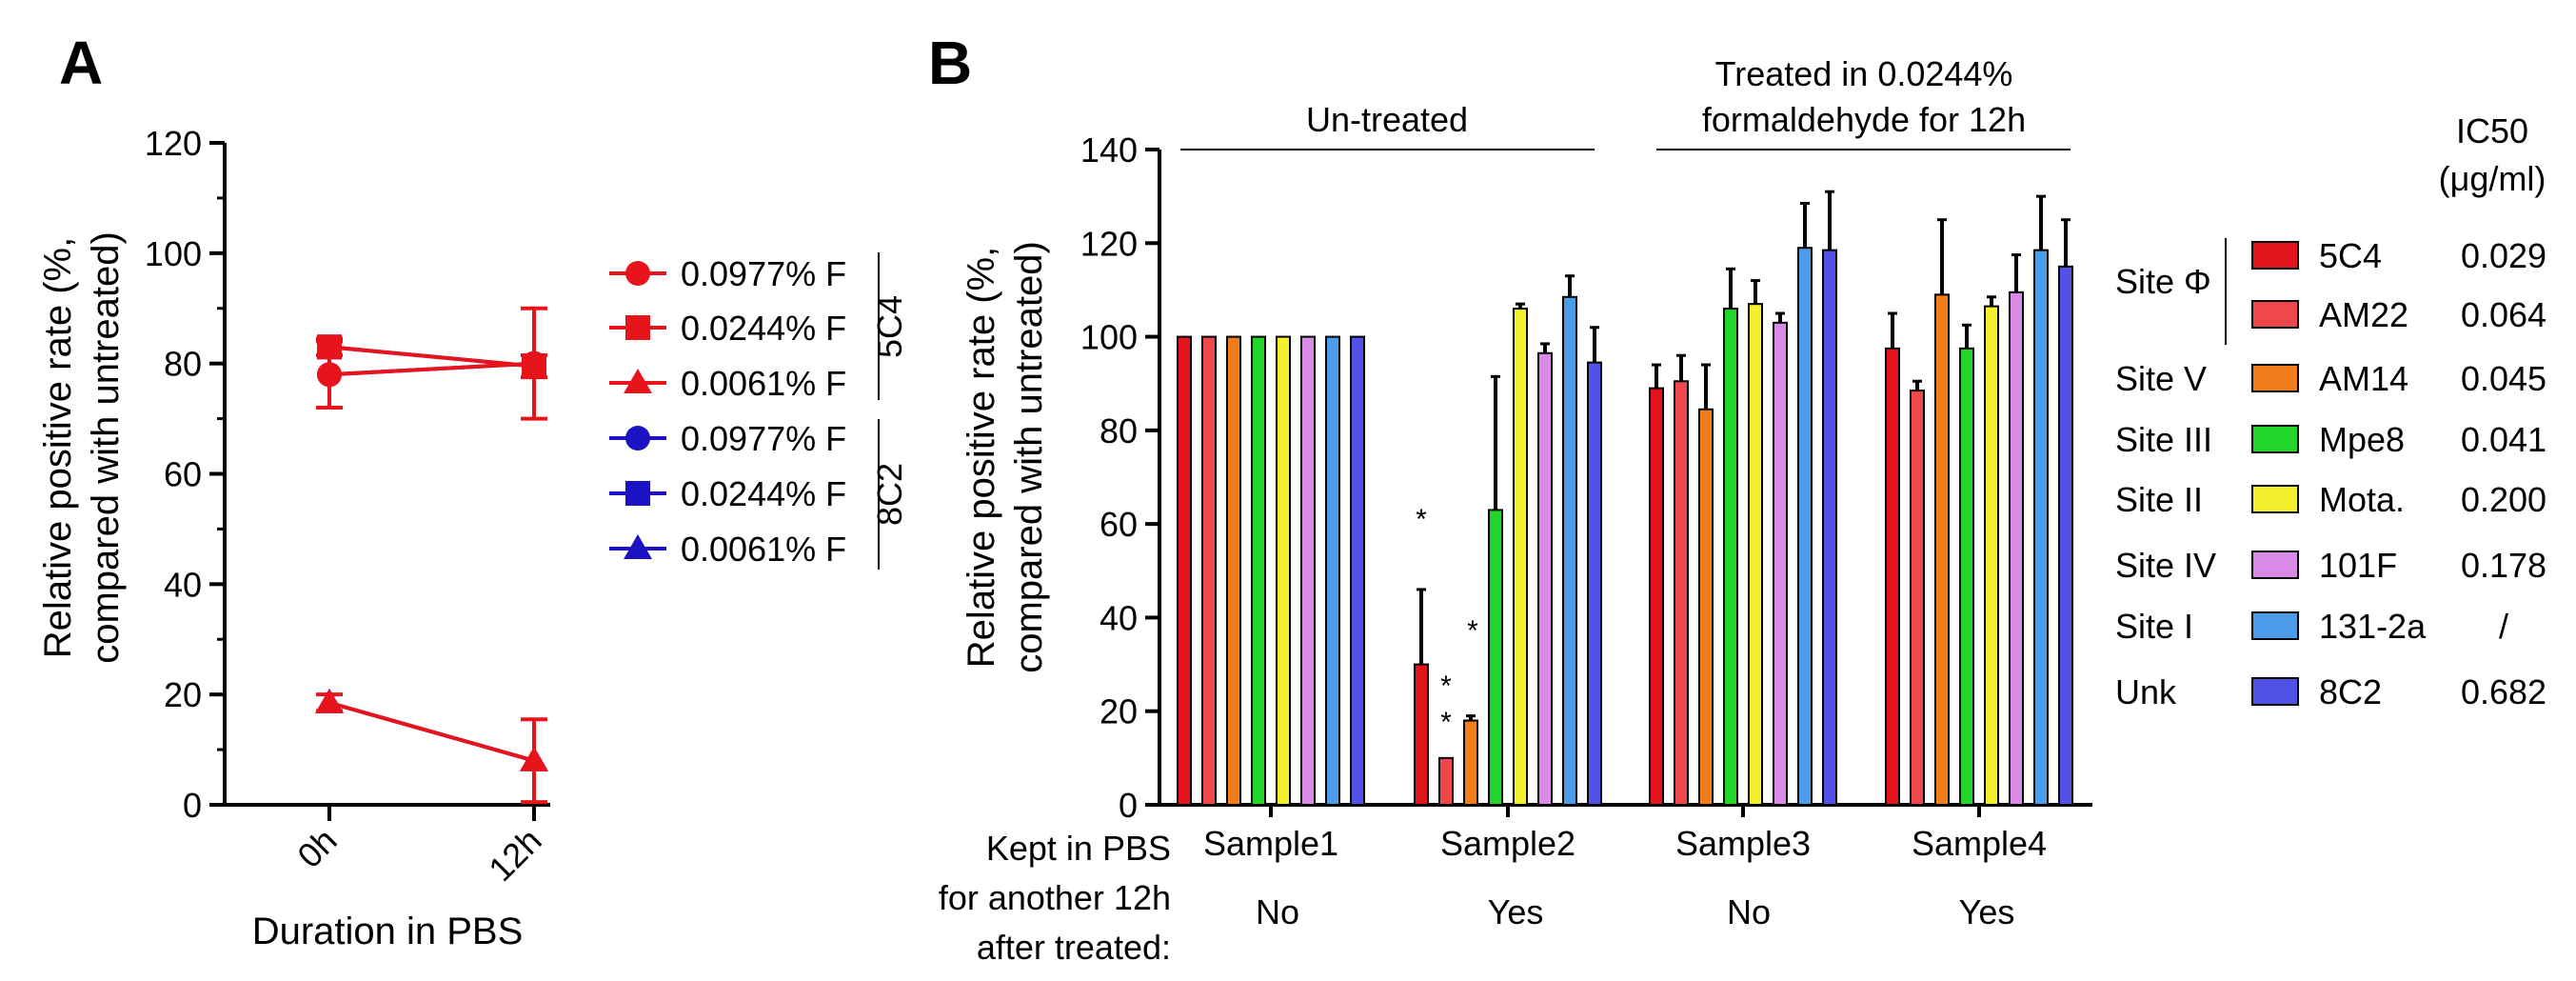 The height and width of the screenshot is (981, 2576). What do you see at coordinates (889, 494) in the screenshot?
I see `group-label-8C2: 8C2` at bounding box center [889, 494].